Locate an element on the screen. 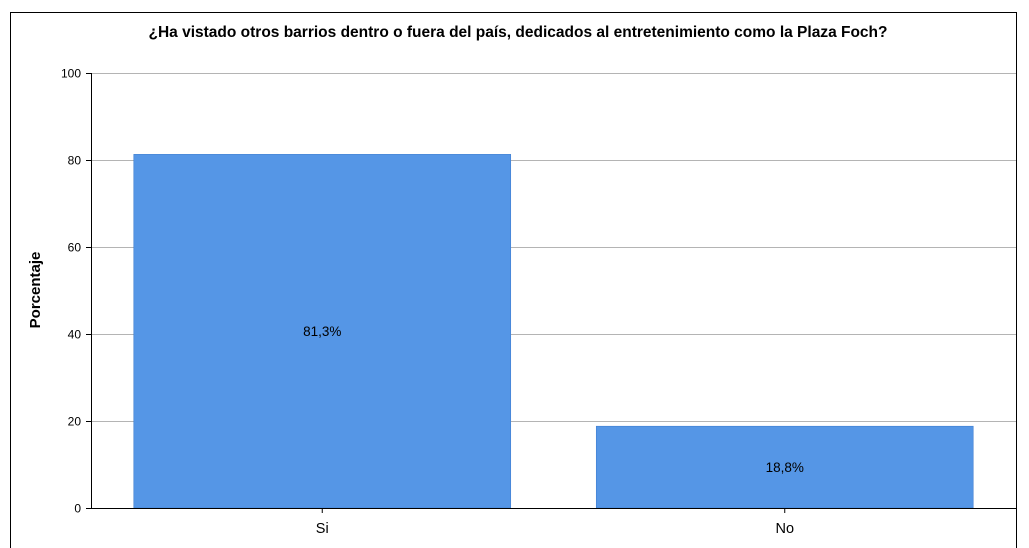 Image resolution: width=1029 pixels, height=548 pixels. y-tick-label: 20 is located at coordinates (75, 422).